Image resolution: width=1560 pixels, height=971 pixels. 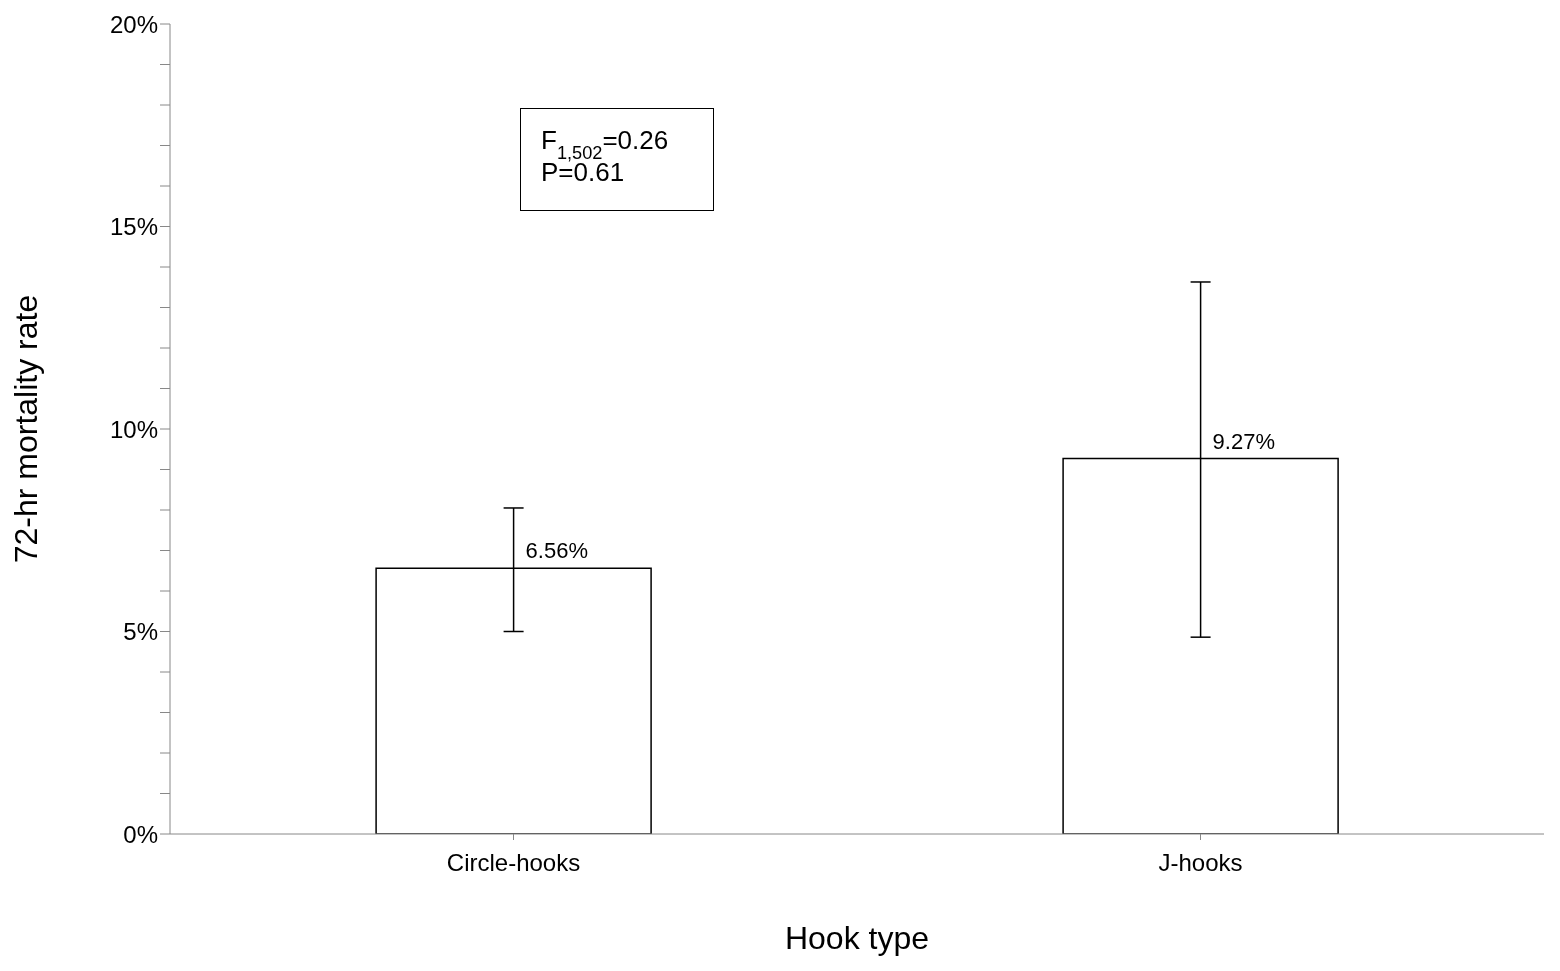 What do you see at coordinates (556, 551) in the screenshot?
I see `data-label: 6.56%` at bounding box center [556, 551].